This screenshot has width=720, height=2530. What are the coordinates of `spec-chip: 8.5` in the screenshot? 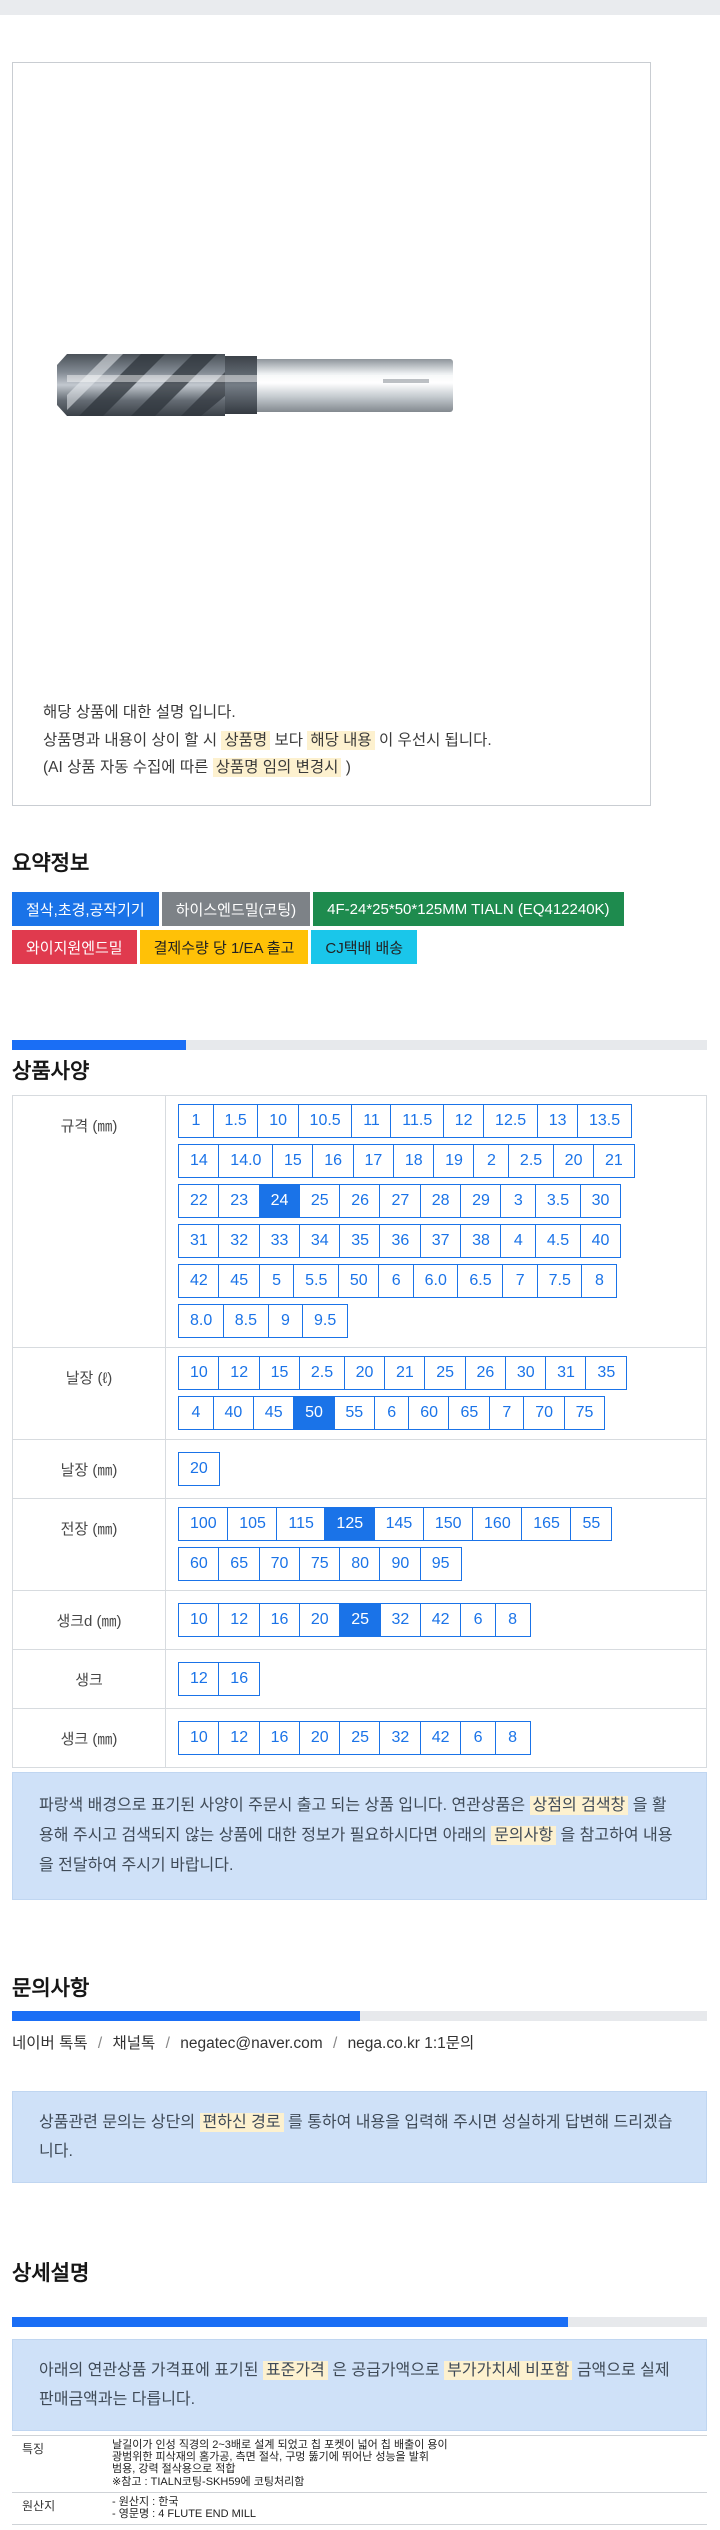 It's located at (245, 1321).